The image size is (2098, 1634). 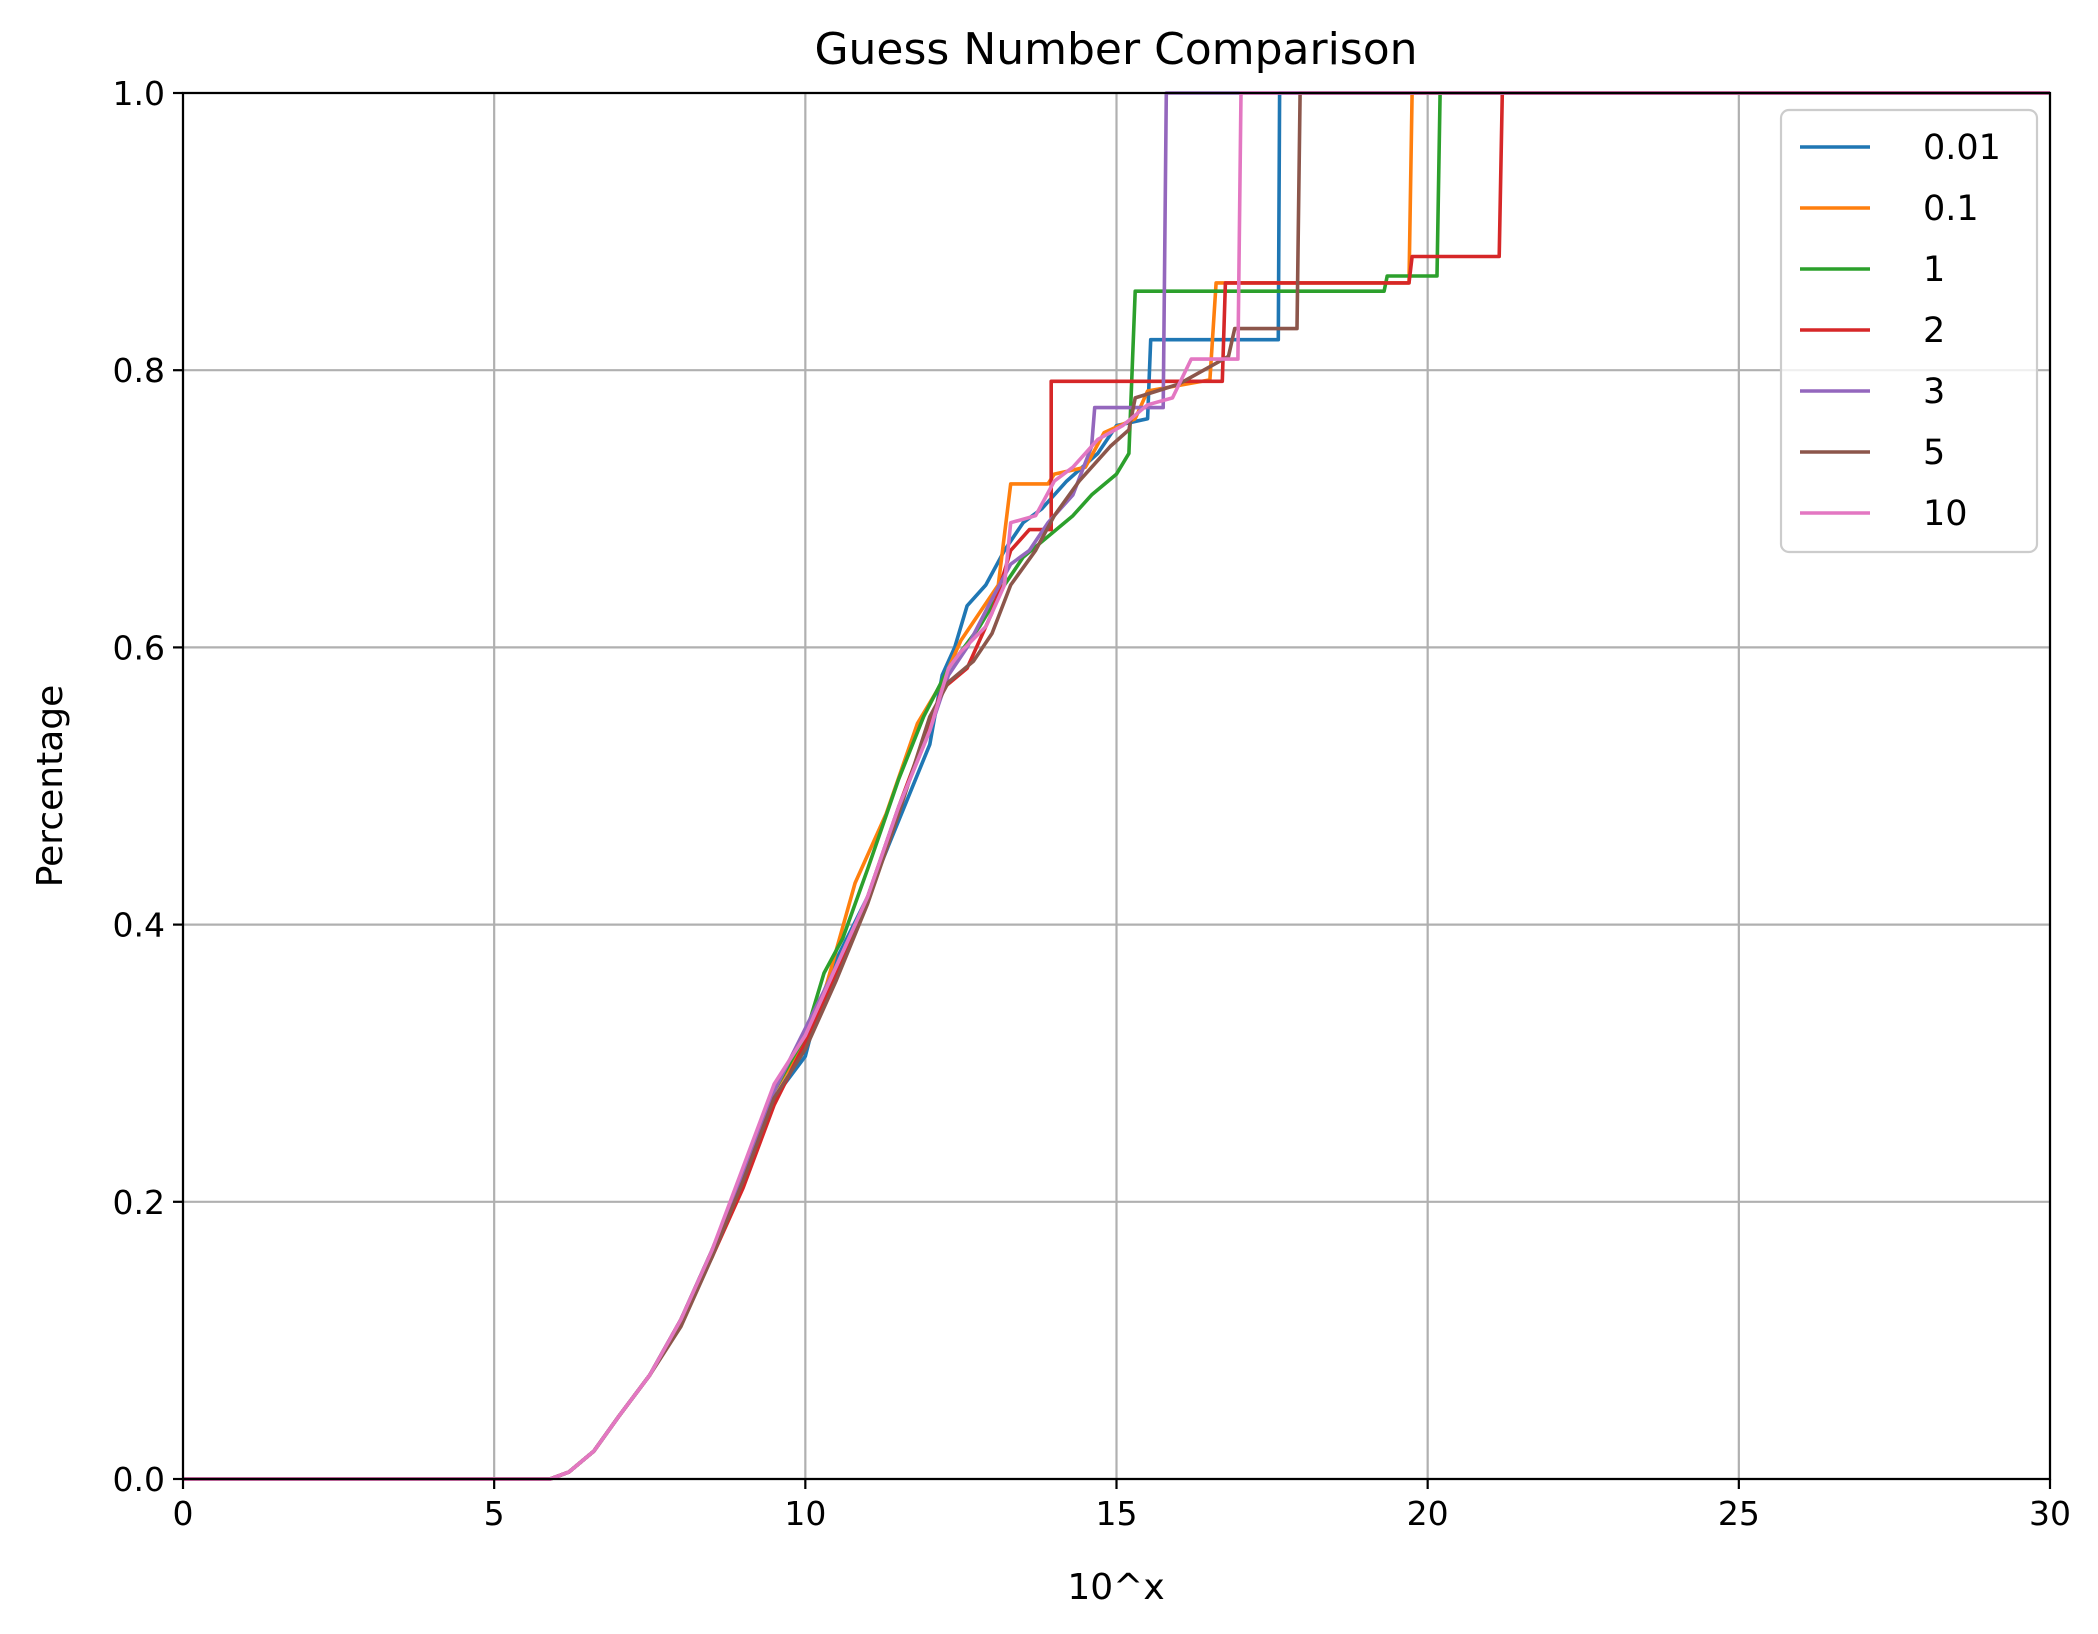 I want to click on legend-label: 0.1, so click(x=1951, y=209).